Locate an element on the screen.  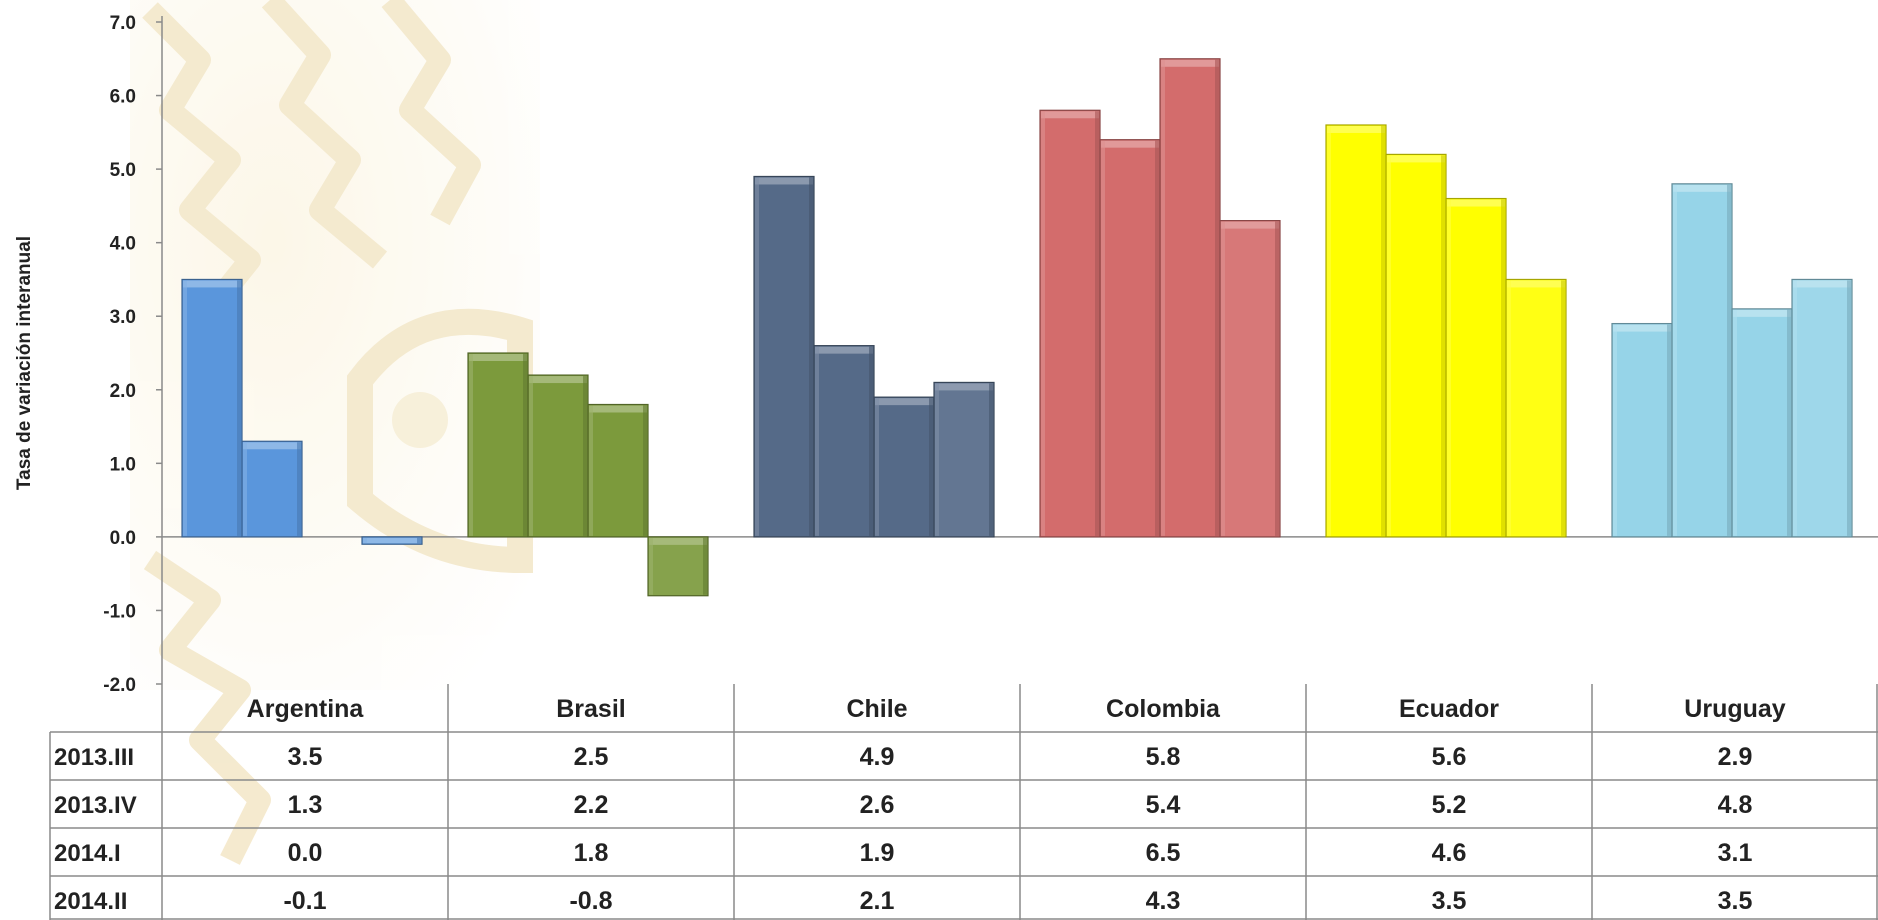
bar-uruguay-2013.IV is located at coordinates (1702, 360).